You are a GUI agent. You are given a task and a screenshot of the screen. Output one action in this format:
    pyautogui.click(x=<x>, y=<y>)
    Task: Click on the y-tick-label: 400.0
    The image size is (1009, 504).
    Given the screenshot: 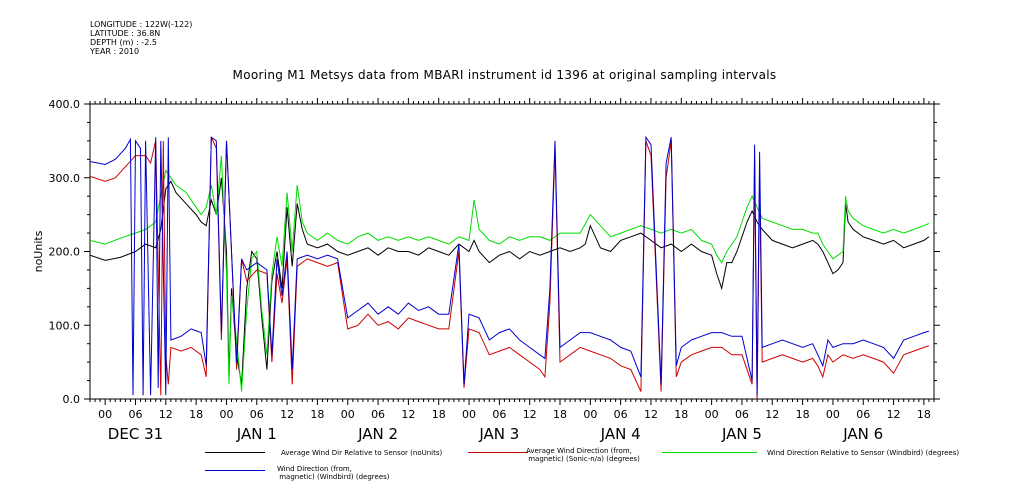 What is the action you would take?
    pyautogui.click(x=65, y=104)
    